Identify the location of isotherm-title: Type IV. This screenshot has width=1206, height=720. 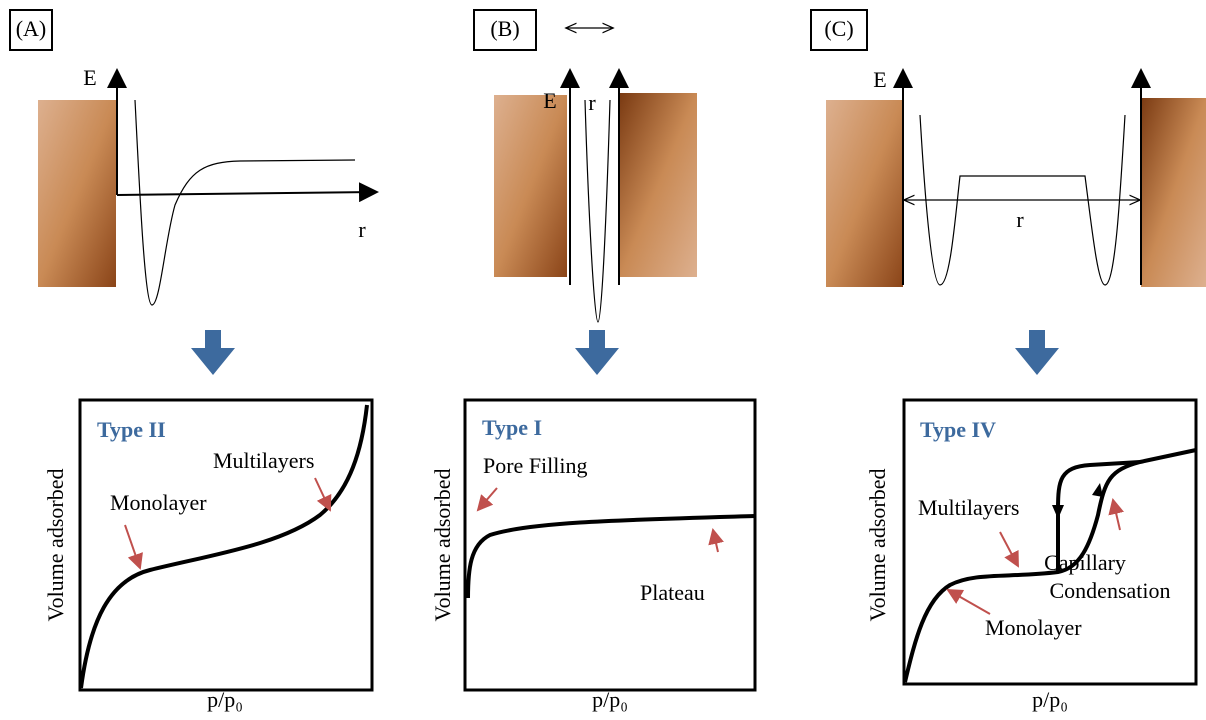
(958, 429).